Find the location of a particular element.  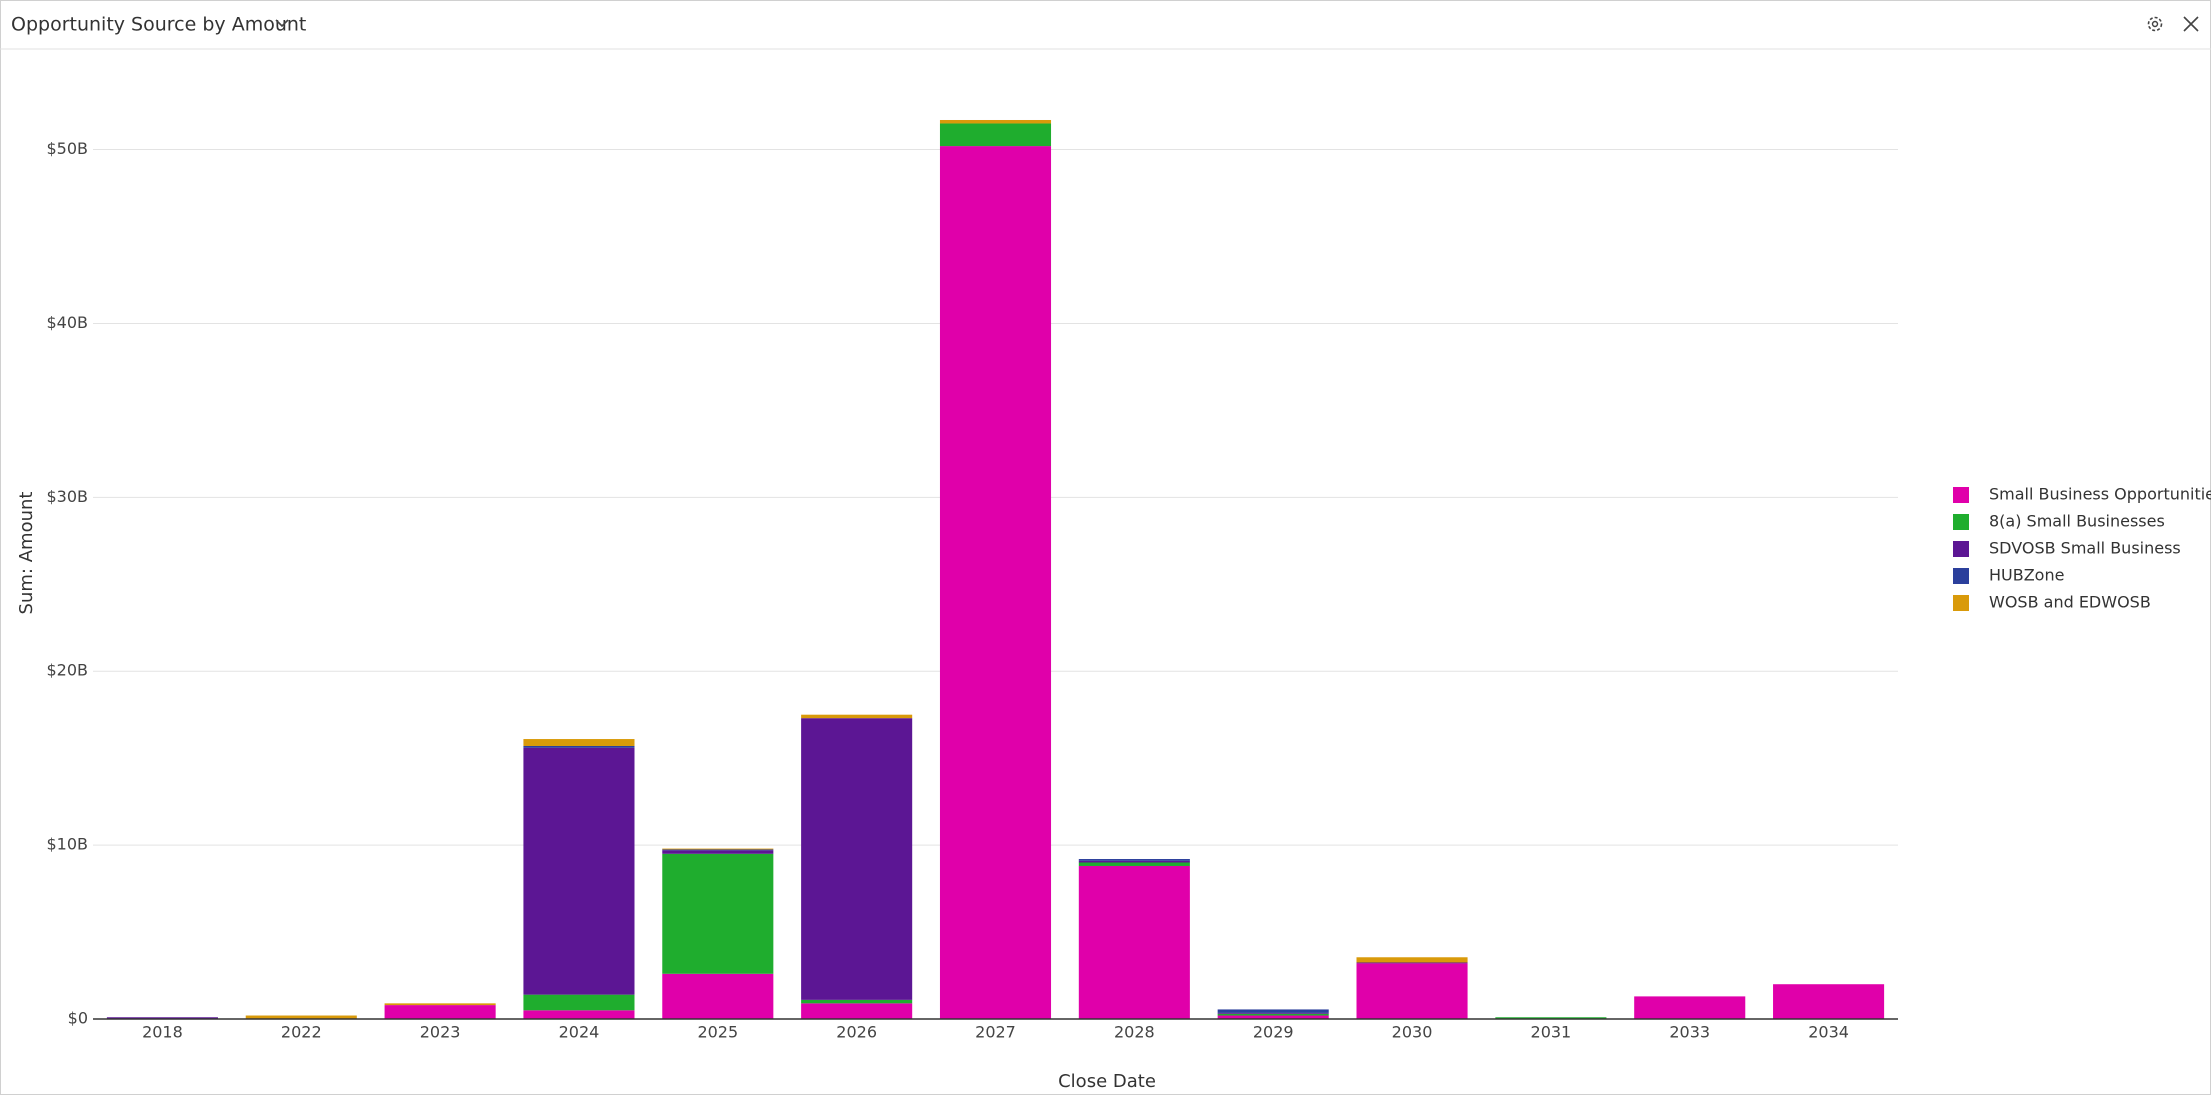

x-tick-label: 2031 is located at coordinates (1551, 1032).